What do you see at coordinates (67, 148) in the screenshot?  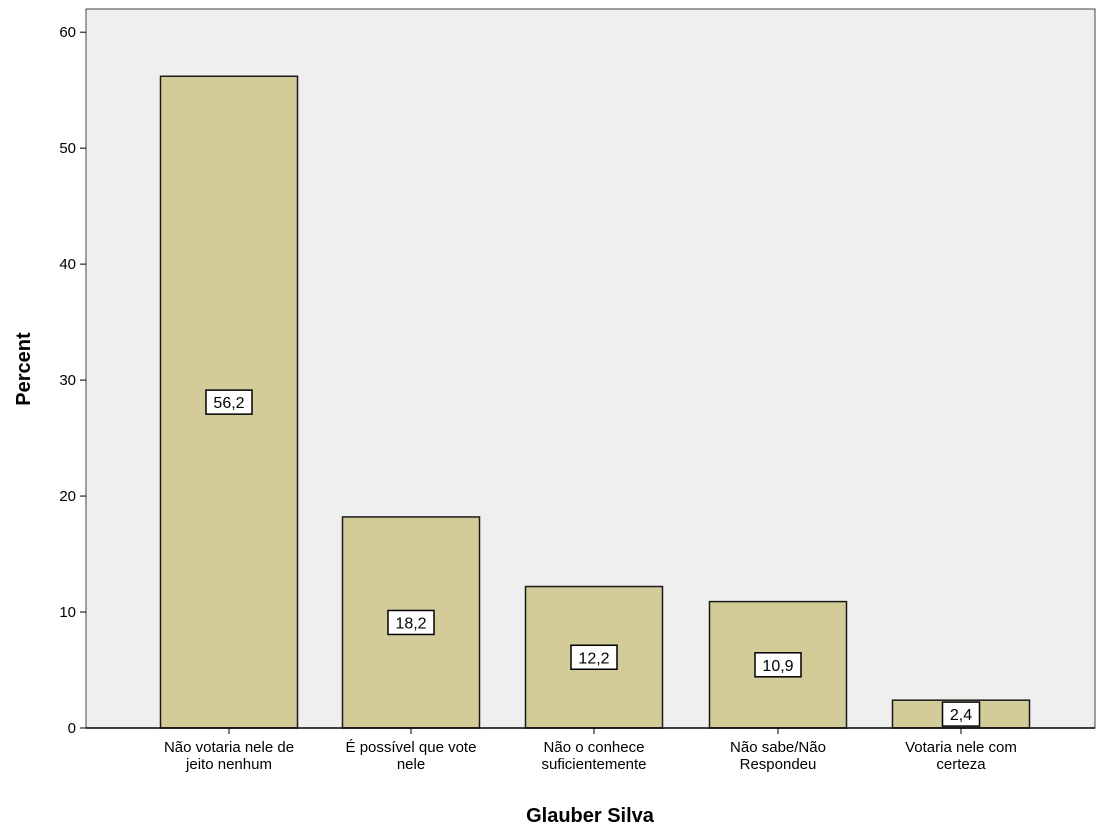 I see `y-tick-label-5: 50` at bounding box center [67, 148].